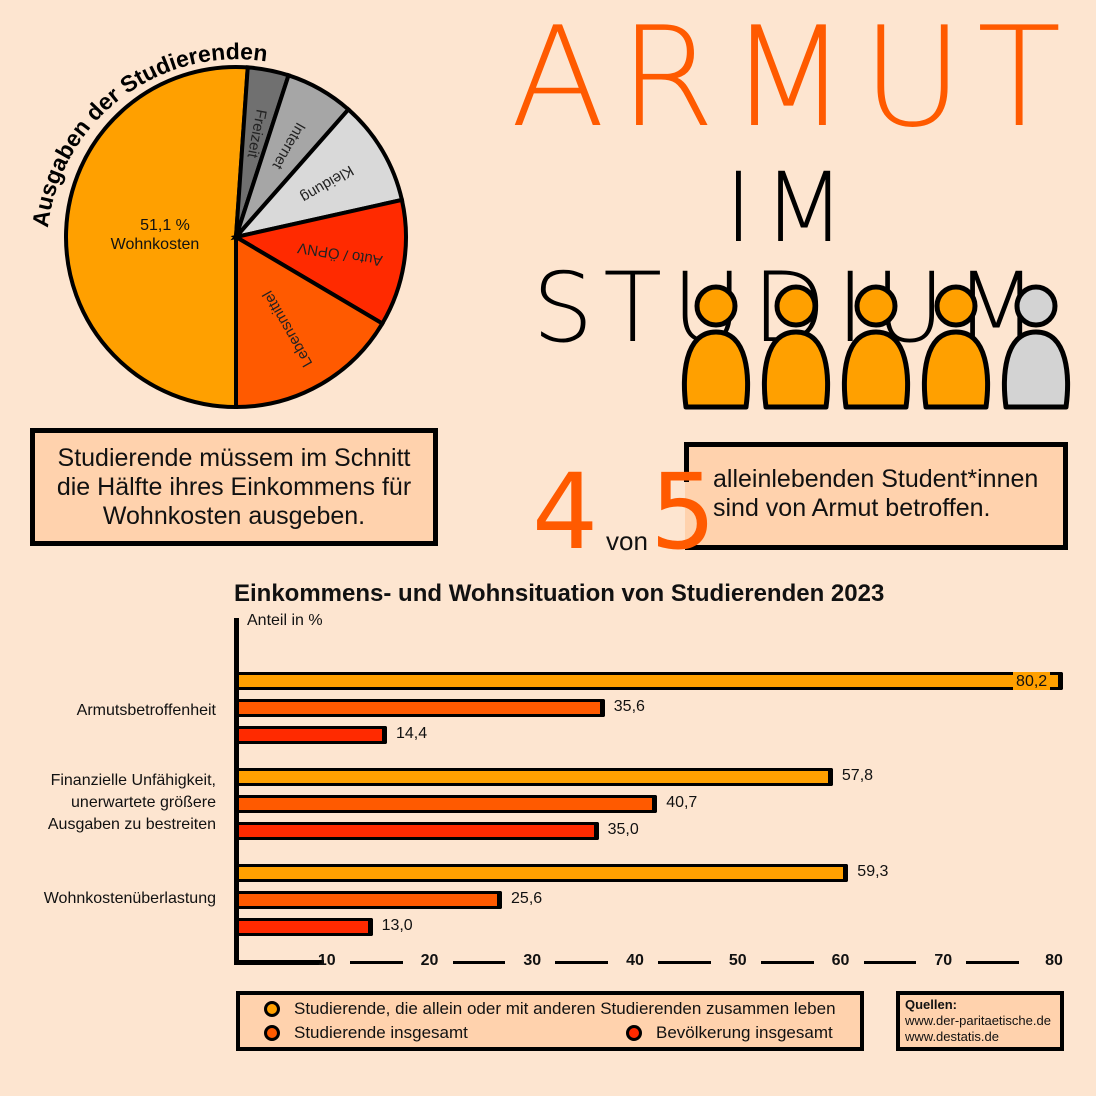 The height and width of the screenshot is (1096, 1096). I want to click on legend-label: Studierende insgesamt, so click(381, 1032).